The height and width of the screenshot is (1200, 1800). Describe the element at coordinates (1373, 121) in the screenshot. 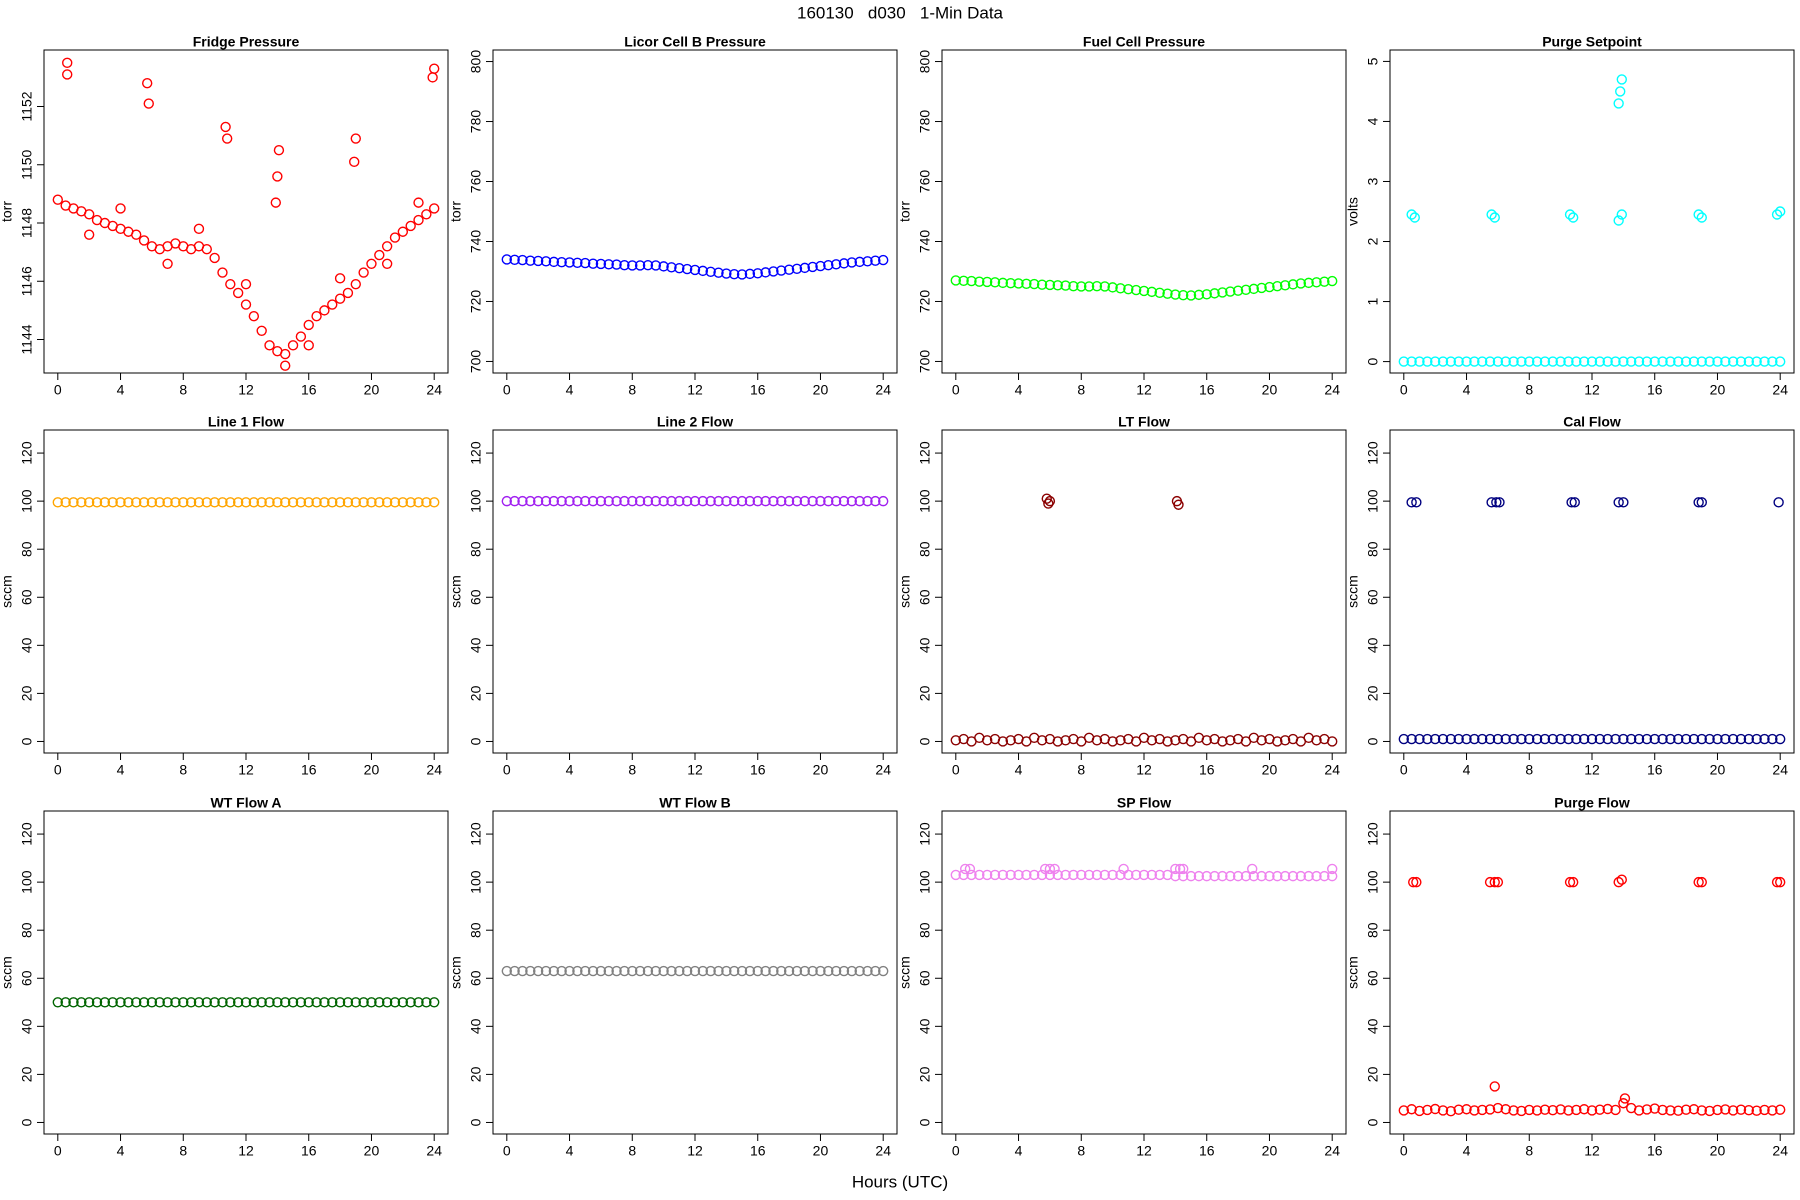

I see `y-tick-label: 4` at that location.